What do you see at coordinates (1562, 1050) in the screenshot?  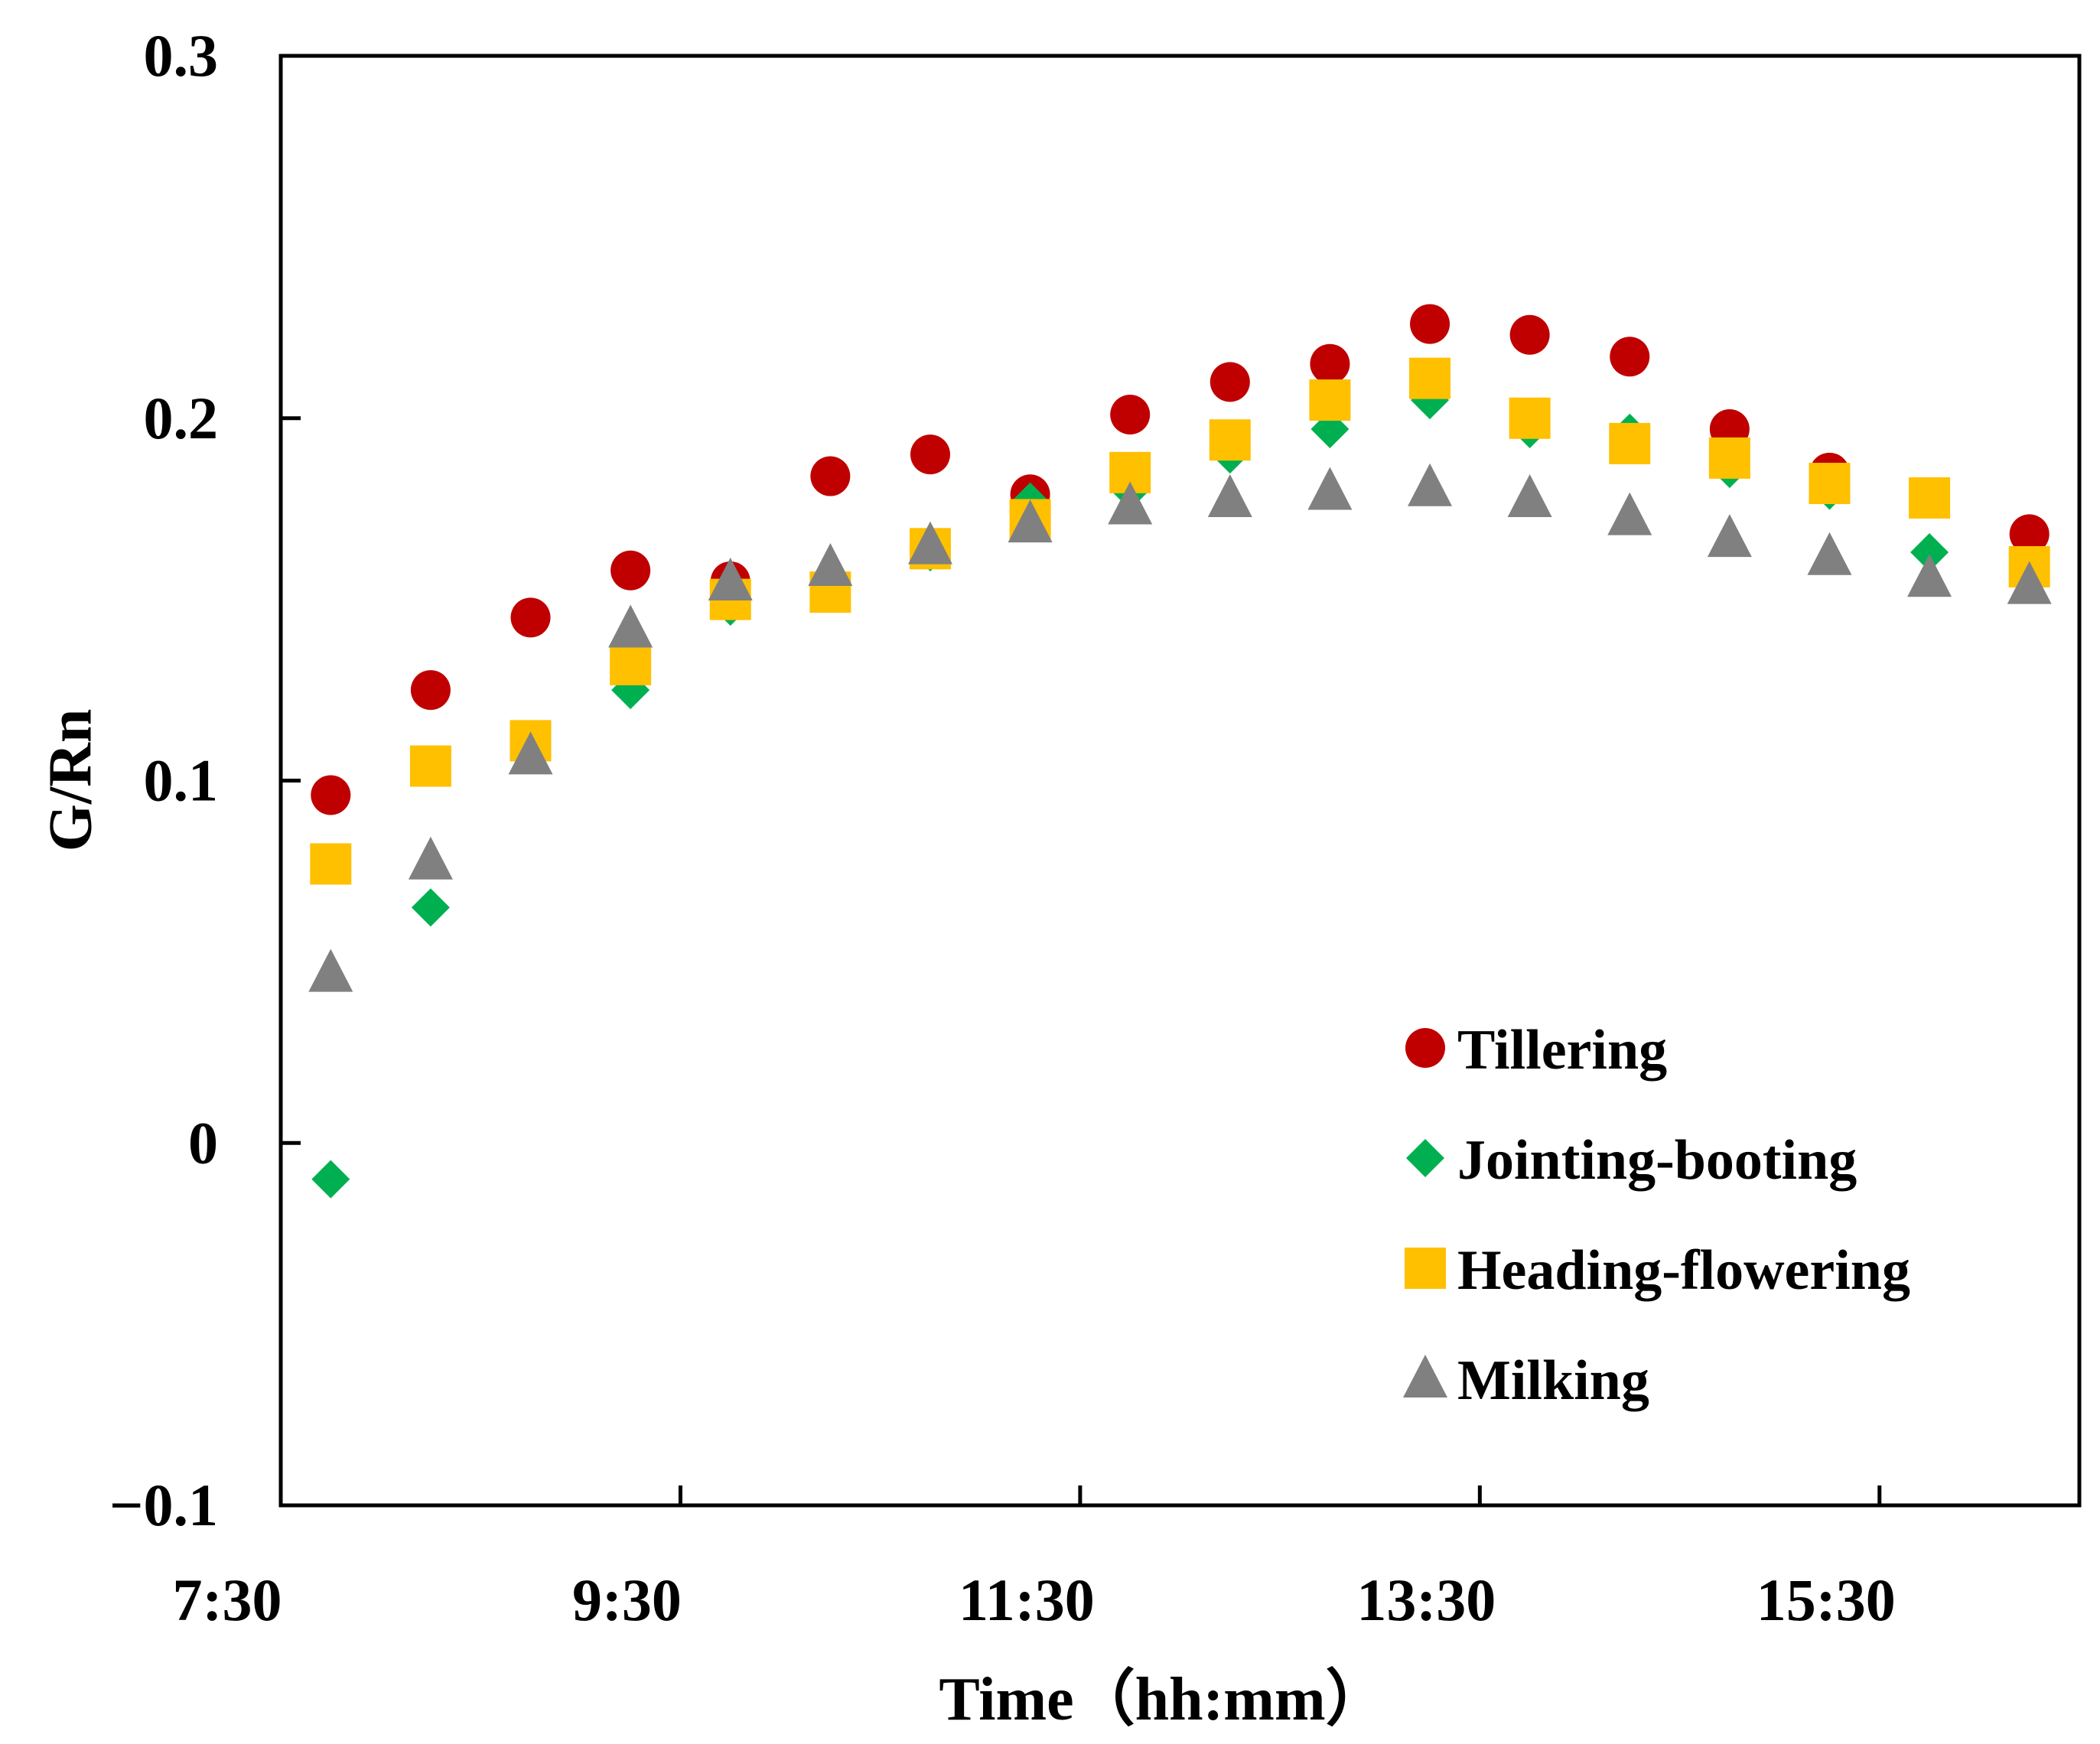 I see `legend-label-tillering: Tillering` at bounding box center [1562, 1050].